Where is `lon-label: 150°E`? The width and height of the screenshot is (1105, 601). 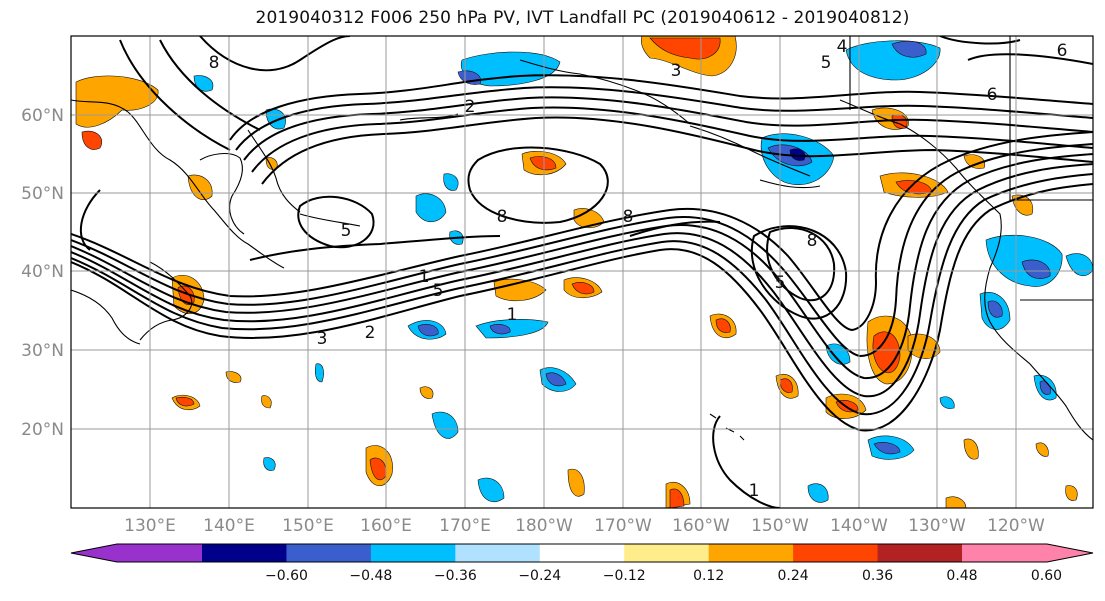
lon-label: 150°E is located at coordinates (308, 526).